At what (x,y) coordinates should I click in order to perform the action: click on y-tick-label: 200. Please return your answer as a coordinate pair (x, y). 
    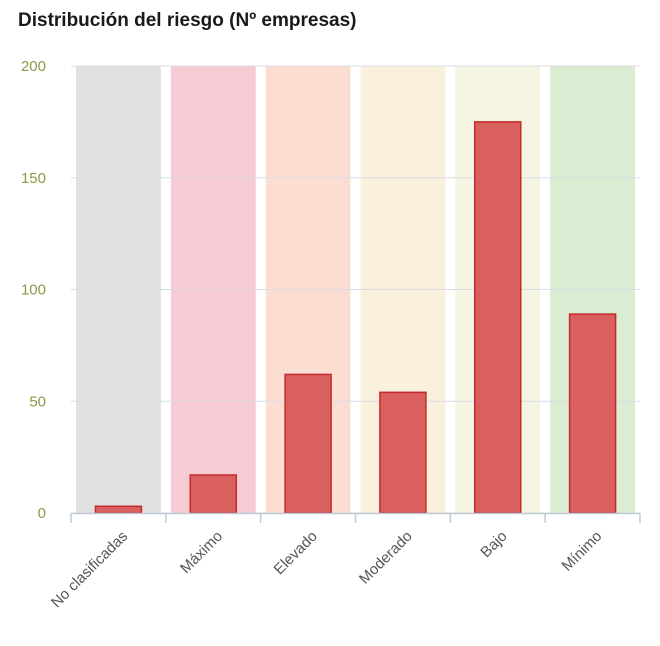
    Looking at the image, I should click on (33, 66).